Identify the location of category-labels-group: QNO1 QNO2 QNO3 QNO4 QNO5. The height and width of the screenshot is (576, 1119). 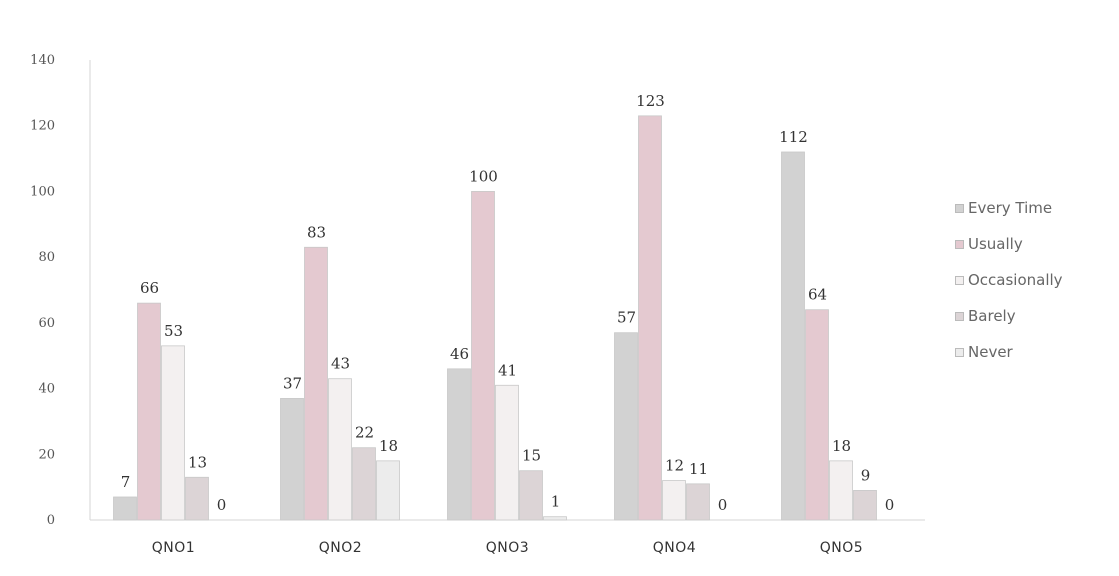
(507, 548).